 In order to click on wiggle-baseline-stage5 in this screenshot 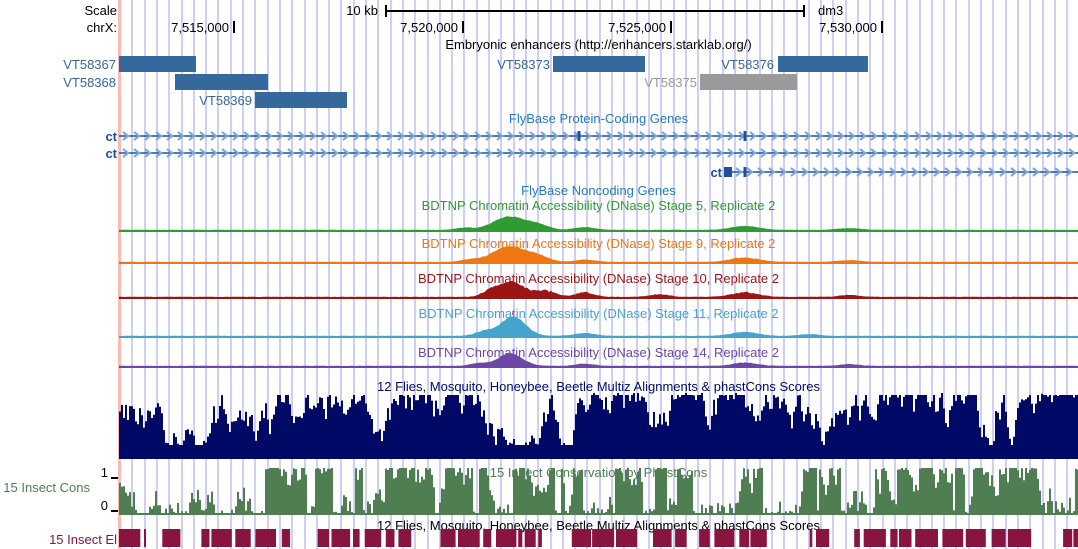, I will do `click(598, 231)`.